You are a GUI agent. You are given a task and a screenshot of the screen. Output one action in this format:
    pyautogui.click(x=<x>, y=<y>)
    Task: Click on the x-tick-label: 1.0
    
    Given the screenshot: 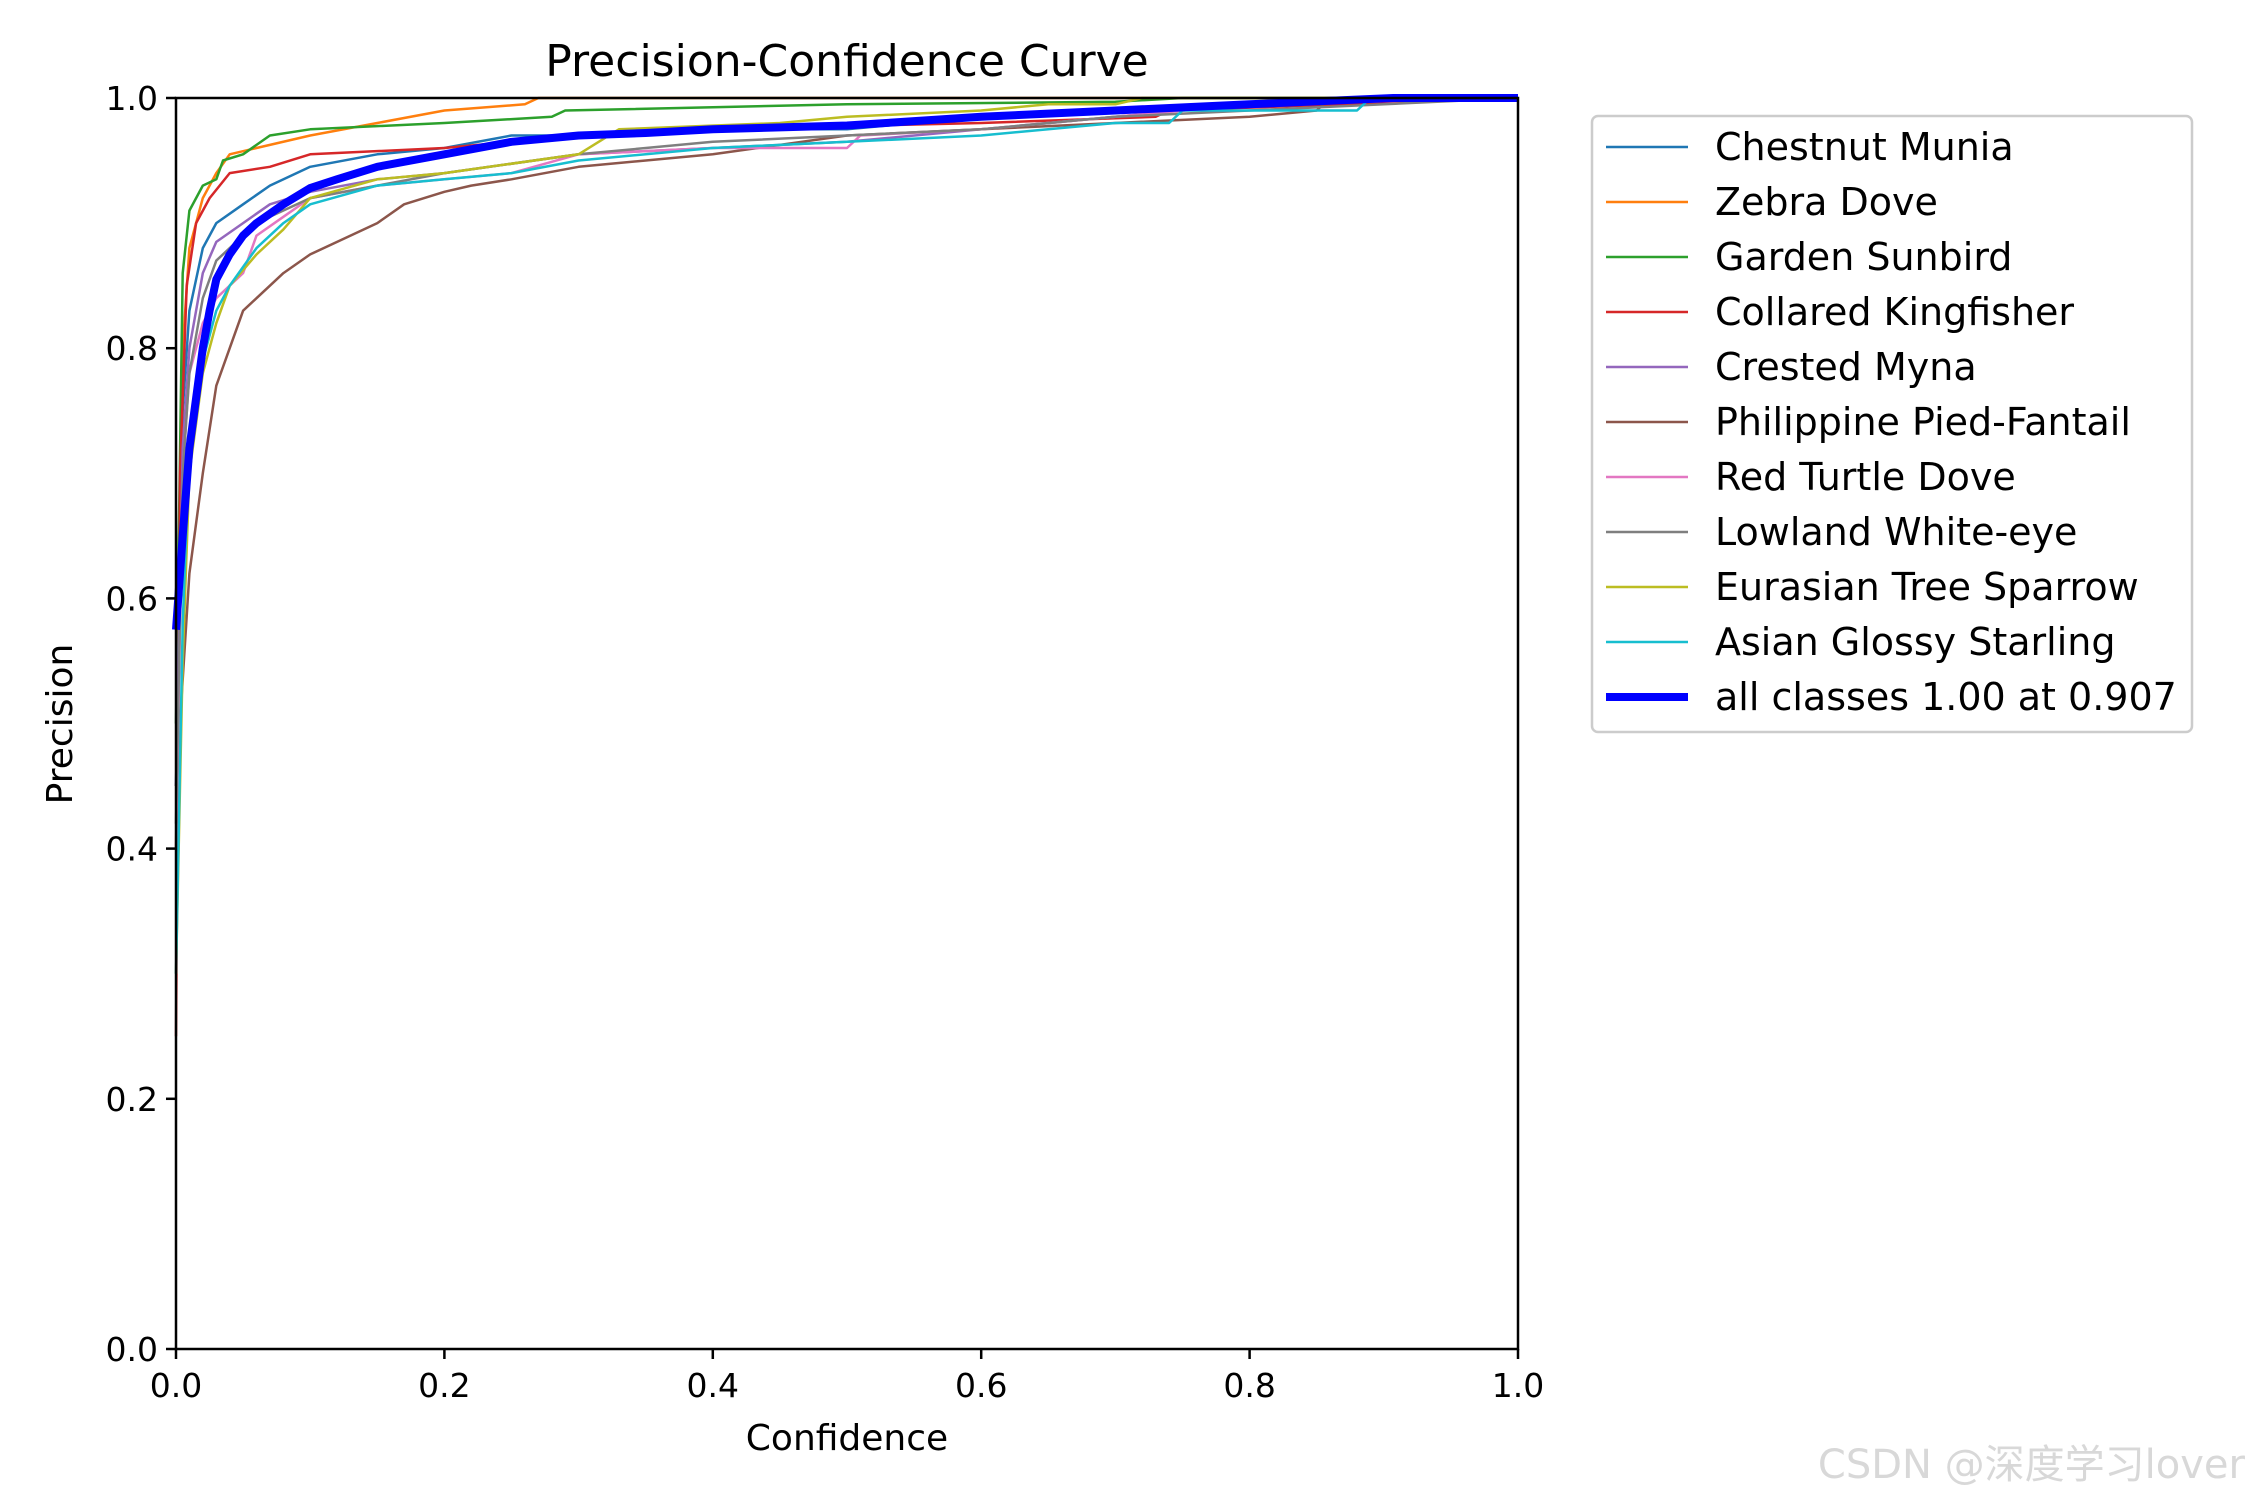 What is the action you would take?
    pyautogui.click(x=1518, y=1385)
    